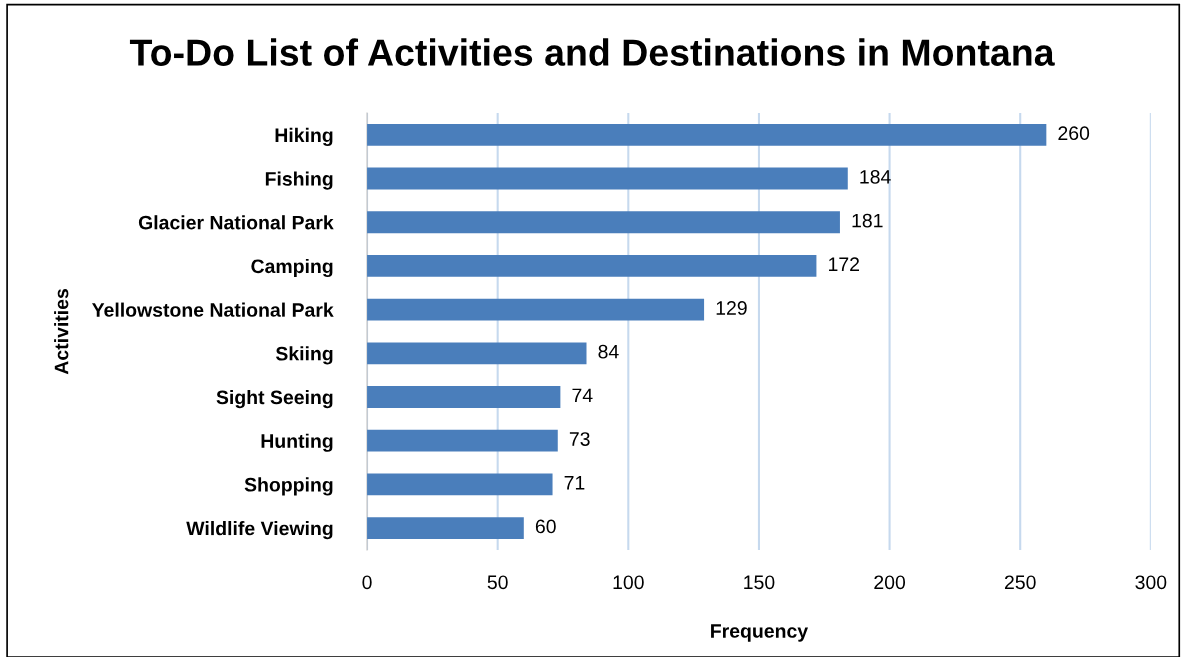  What do you see at coordinates (367, 582) in the screenshot?
I see `x-tick-label: 0` at bounding box center [367, 582].